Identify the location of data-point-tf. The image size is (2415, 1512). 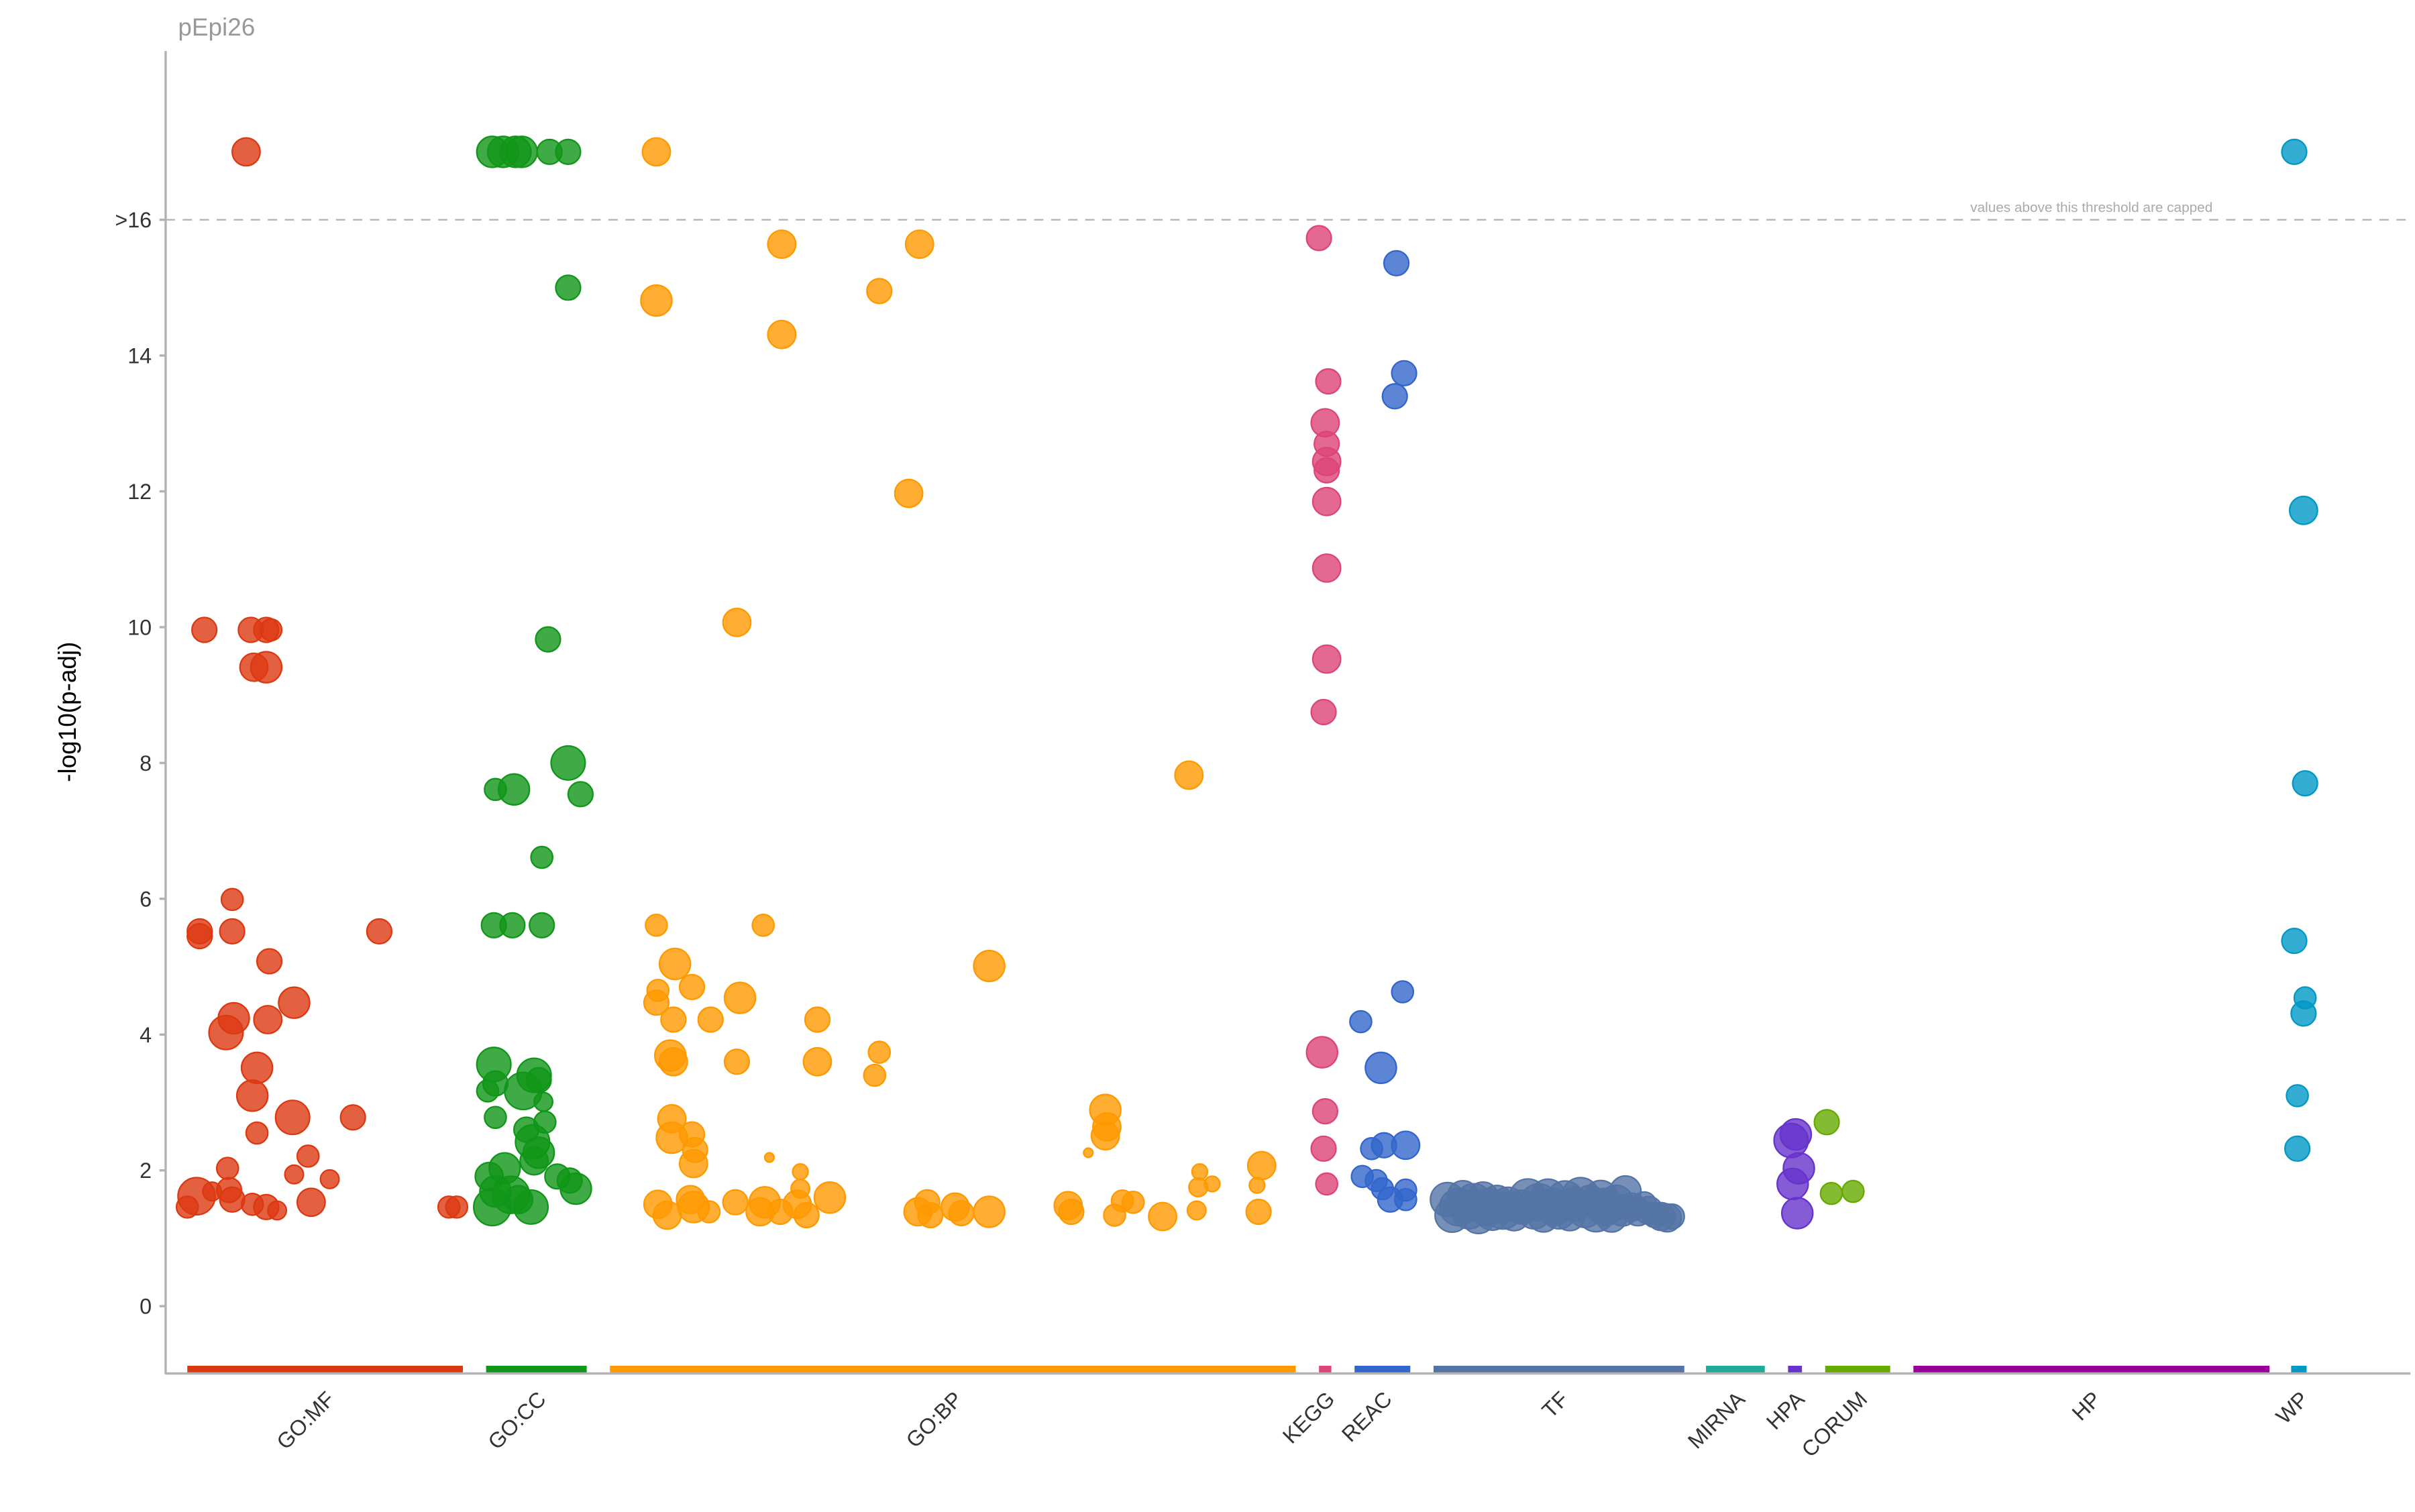
(1671, 1216).